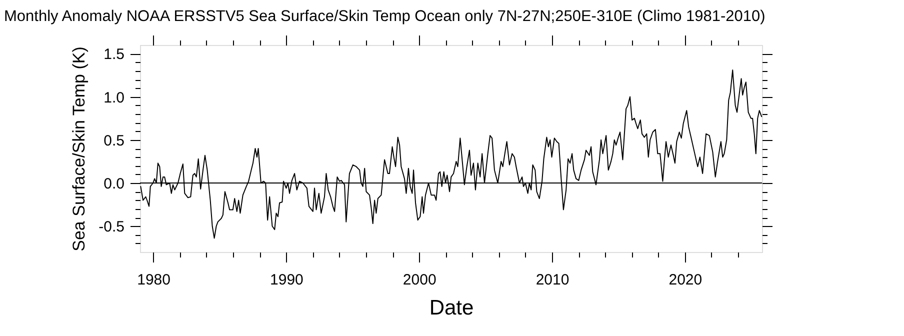  I want to click on y-tick-label: 0.0, so click(114, 184).